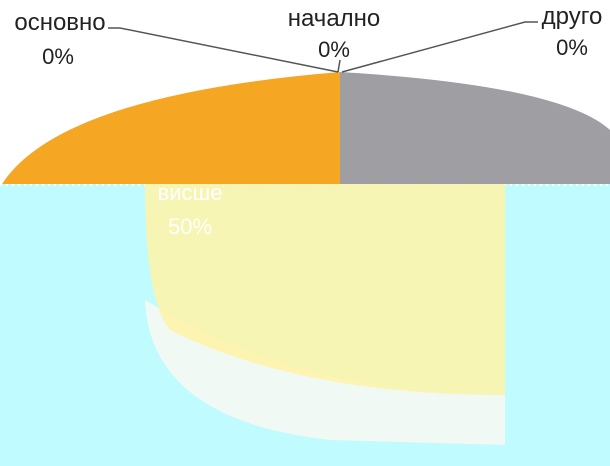 This screenshot has height=466, width=610. What do you see at coordinates (572, 16) in the screenshot?
I see `label-drugo: друго` at bounding box center [572, 16].